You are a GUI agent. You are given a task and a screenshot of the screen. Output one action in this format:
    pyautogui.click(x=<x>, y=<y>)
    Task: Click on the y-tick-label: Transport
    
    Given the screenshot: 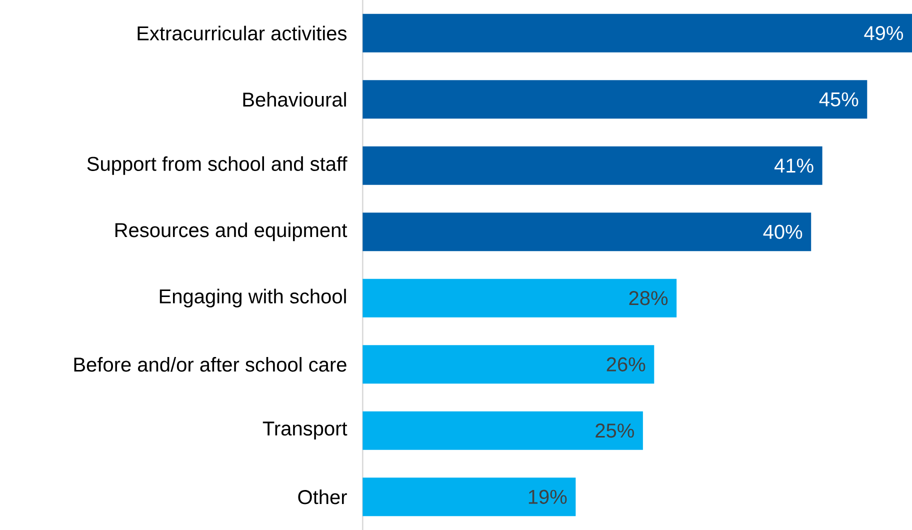 What is the action you would take?
    pyautogui.click(x=305, y=431)
    